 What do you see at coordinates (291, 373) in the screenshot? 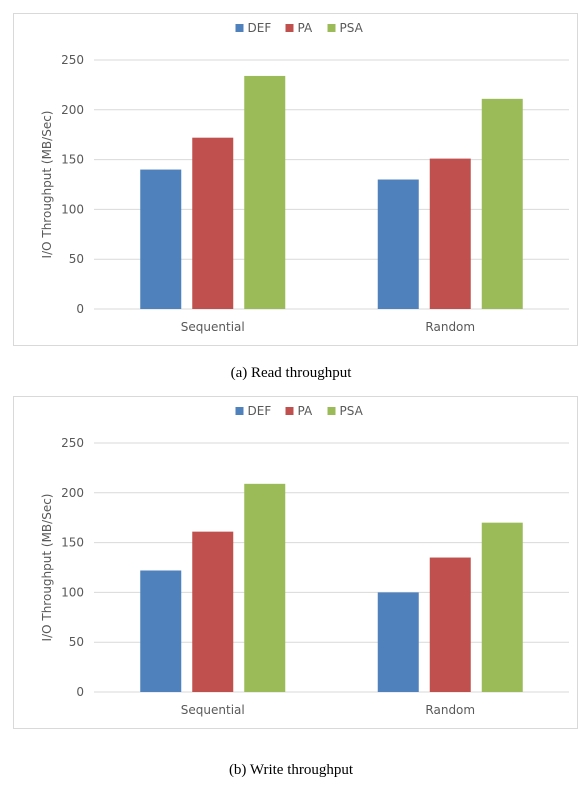
I see `caption-read-throughput: (a) Read throughput` at bounding box center [291, 373].